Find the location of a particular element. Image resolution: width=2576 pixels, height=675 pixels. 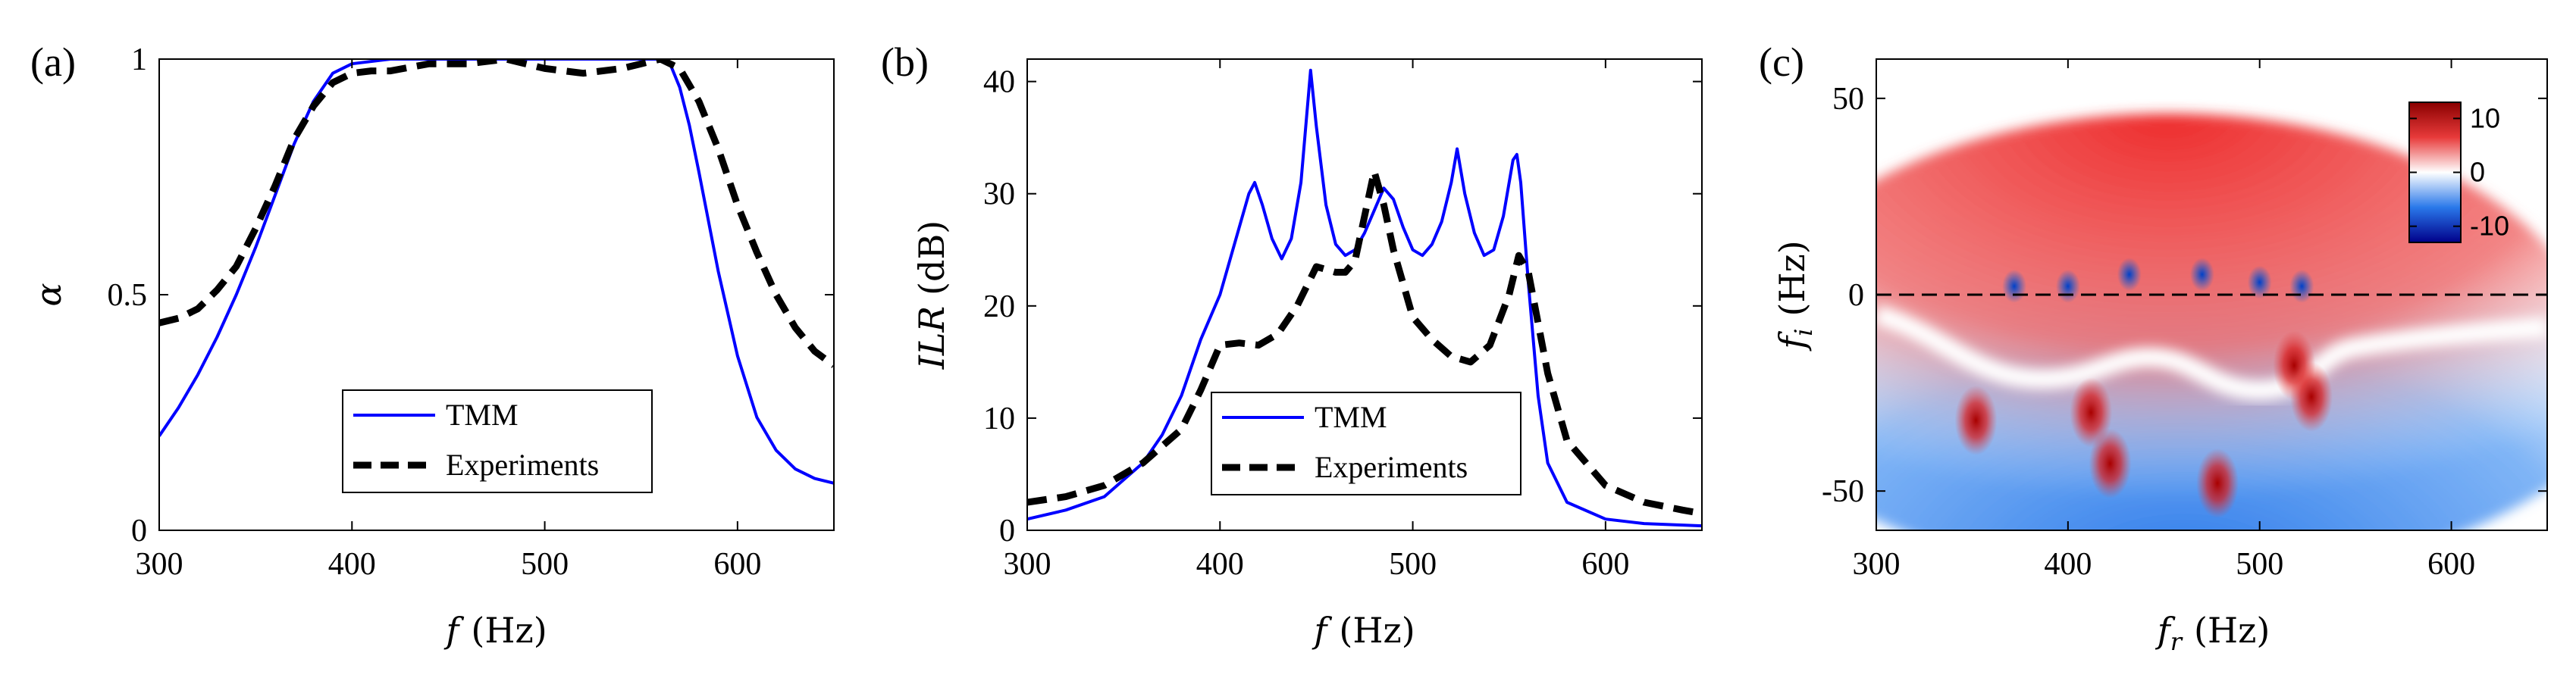

colorbar-tick-label: -10 is located at coordinates (2489, 226).